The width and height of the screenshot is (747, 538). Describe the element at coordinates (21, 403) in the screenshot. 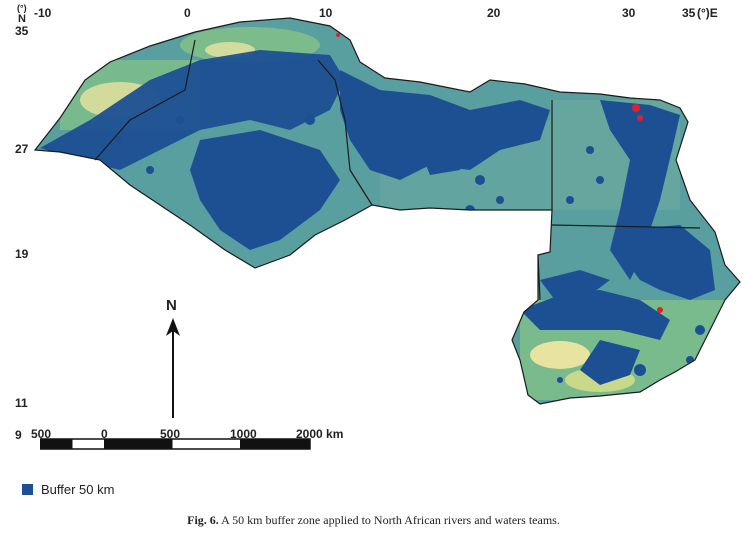

I see `lat-tick-label: 11` at that location.